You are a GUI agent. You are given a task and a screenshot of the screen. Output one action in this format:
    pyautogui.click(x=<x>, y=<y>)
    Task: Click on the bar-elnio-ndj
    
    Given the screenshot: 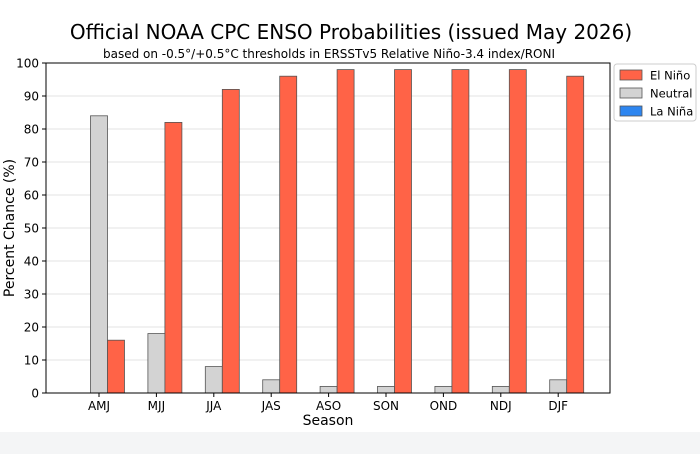 What is the action you would take?
    pyautogui.click(x=517, y=231)
    